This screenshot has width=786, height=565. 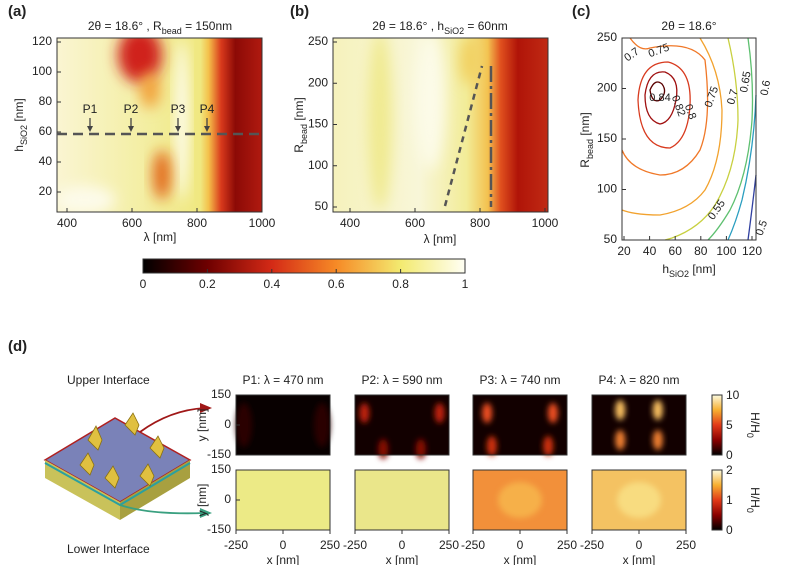 I want to click on y-tick-label: 150, so click(x=221, y=394).